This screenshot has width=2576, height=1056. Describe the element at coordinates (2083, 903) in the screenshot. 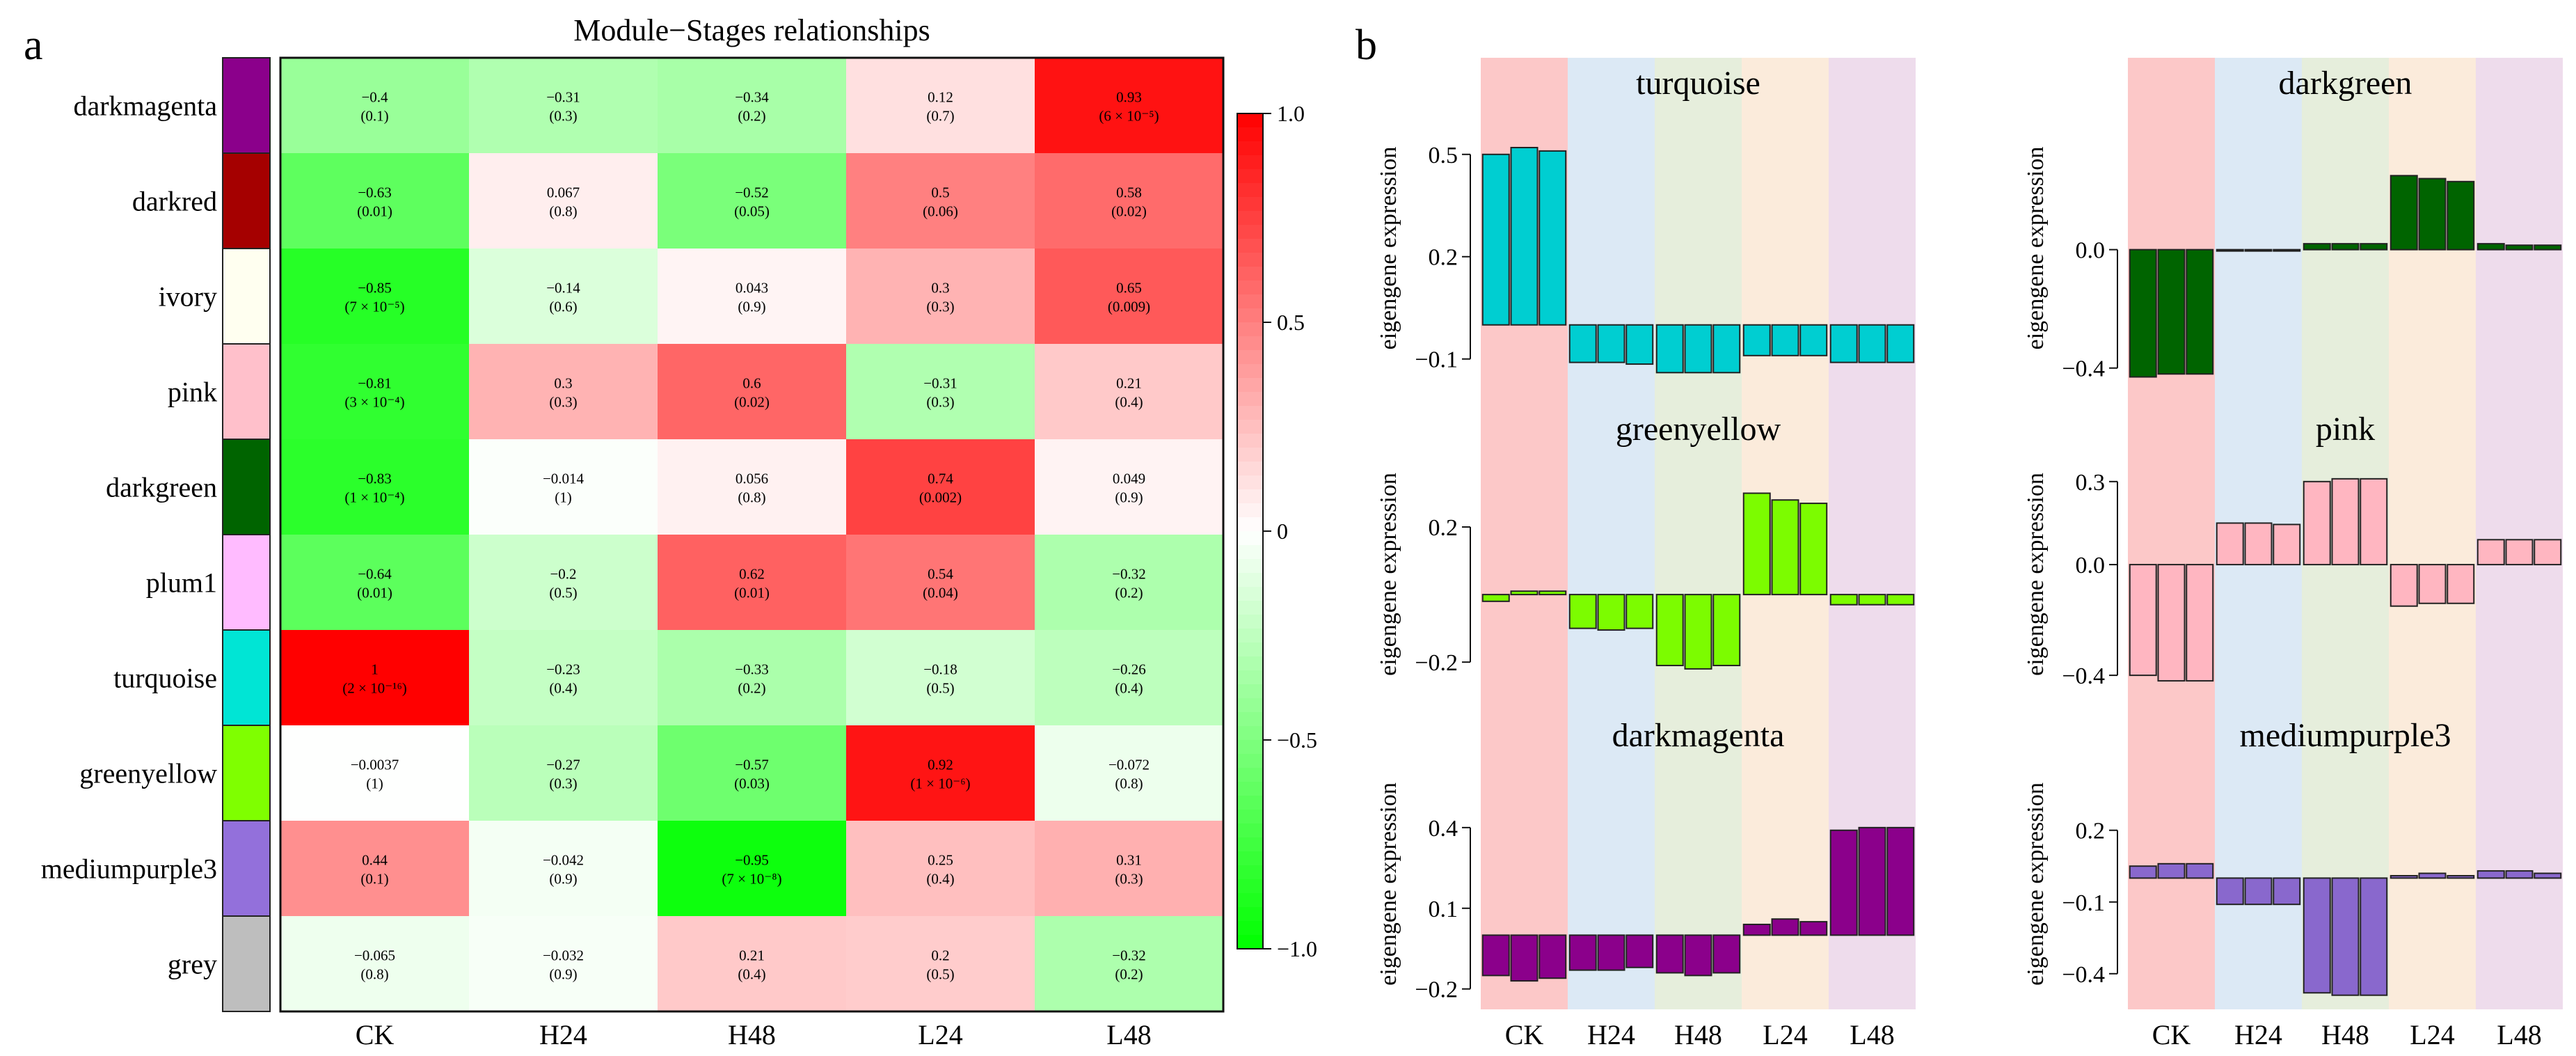

I see `y-tick-label: −0.1` at that location.